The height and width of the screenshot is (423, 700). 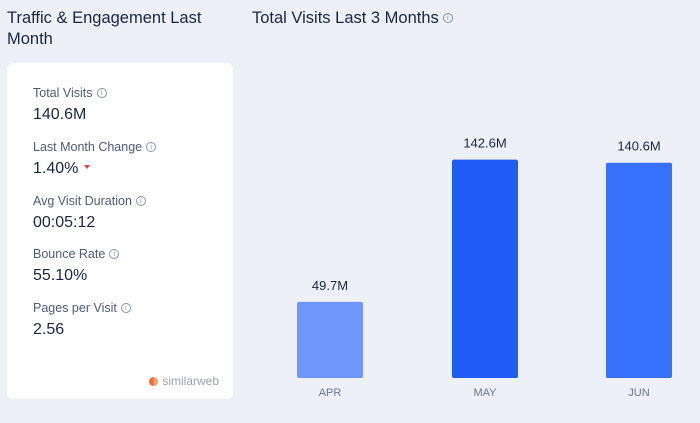 I want to click on metric-label: Bounce Rate, so click(x=69, y=254).